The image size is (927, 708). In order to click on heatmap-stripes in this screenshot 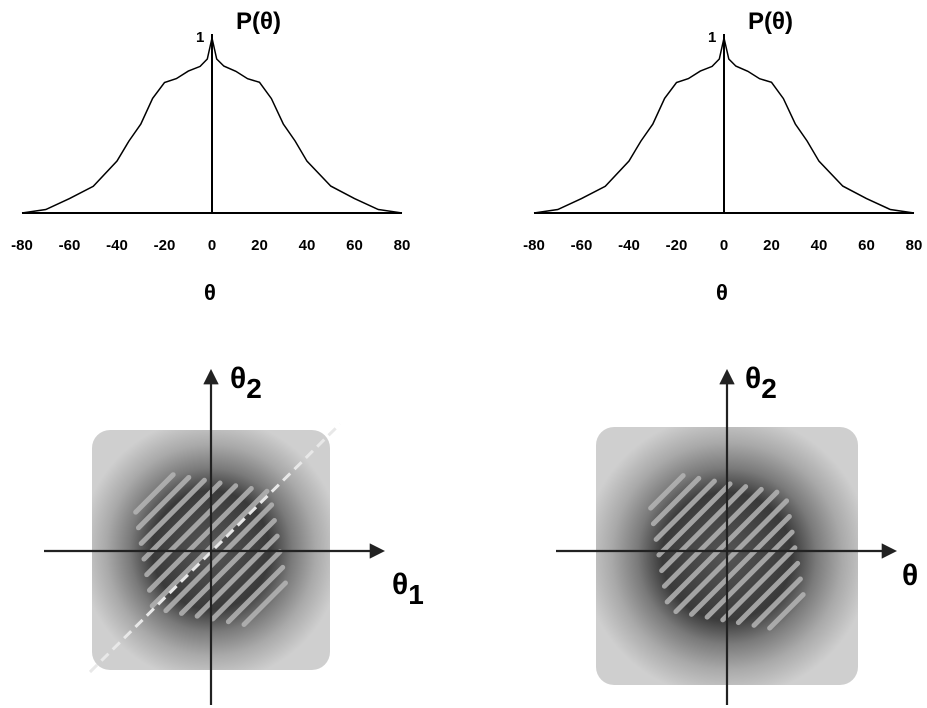, I will do `click(210, 549)`.